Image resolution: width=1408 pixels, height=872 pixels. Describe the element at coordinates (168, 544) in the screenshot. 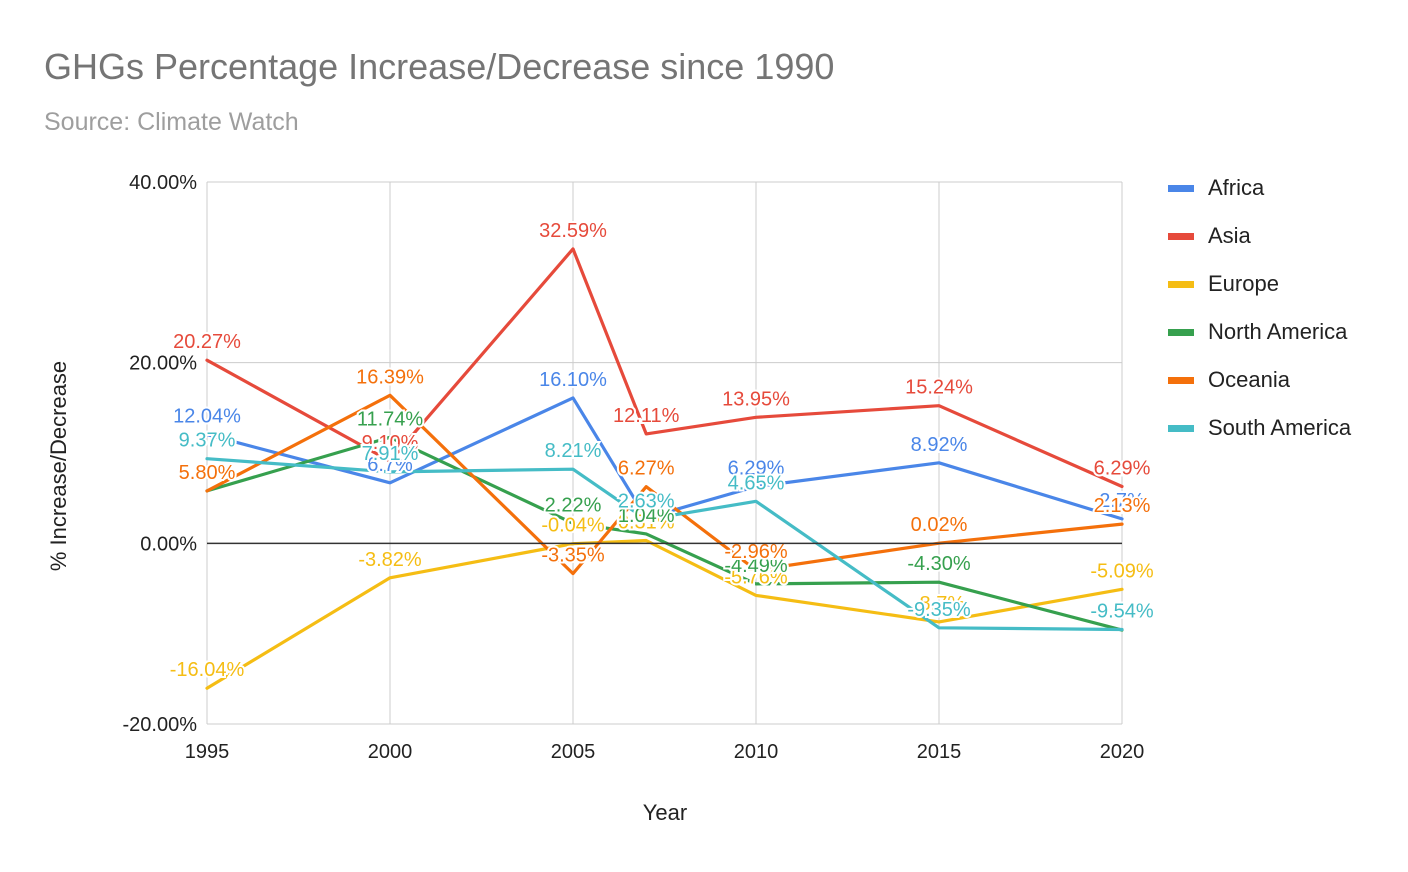

I see `y-tick-label: 0.00%` at that location.